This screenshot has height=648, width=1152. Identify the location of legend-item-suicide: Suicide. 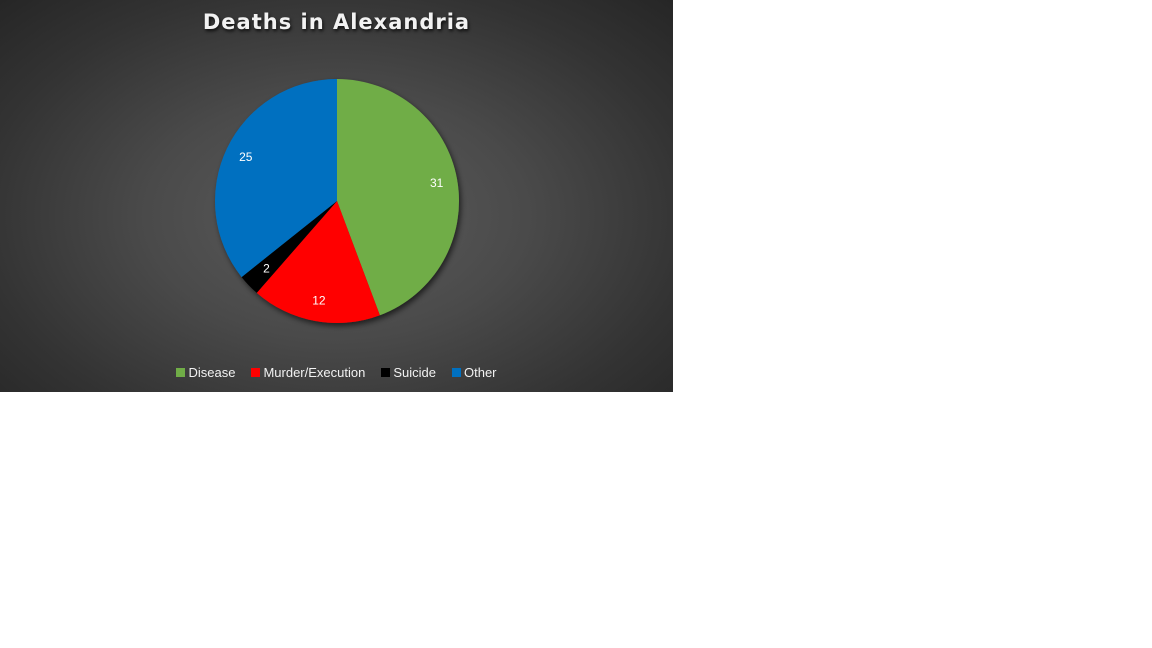
(408, 372).